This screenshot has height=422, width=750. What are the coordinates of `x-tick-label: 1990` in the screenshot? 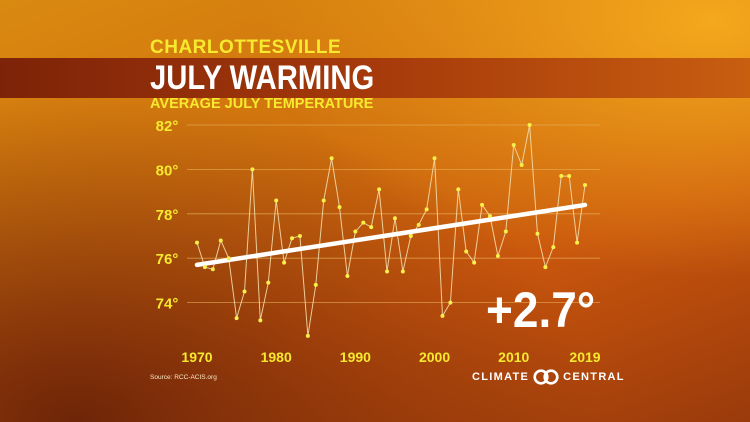 It's located at (355, 357).